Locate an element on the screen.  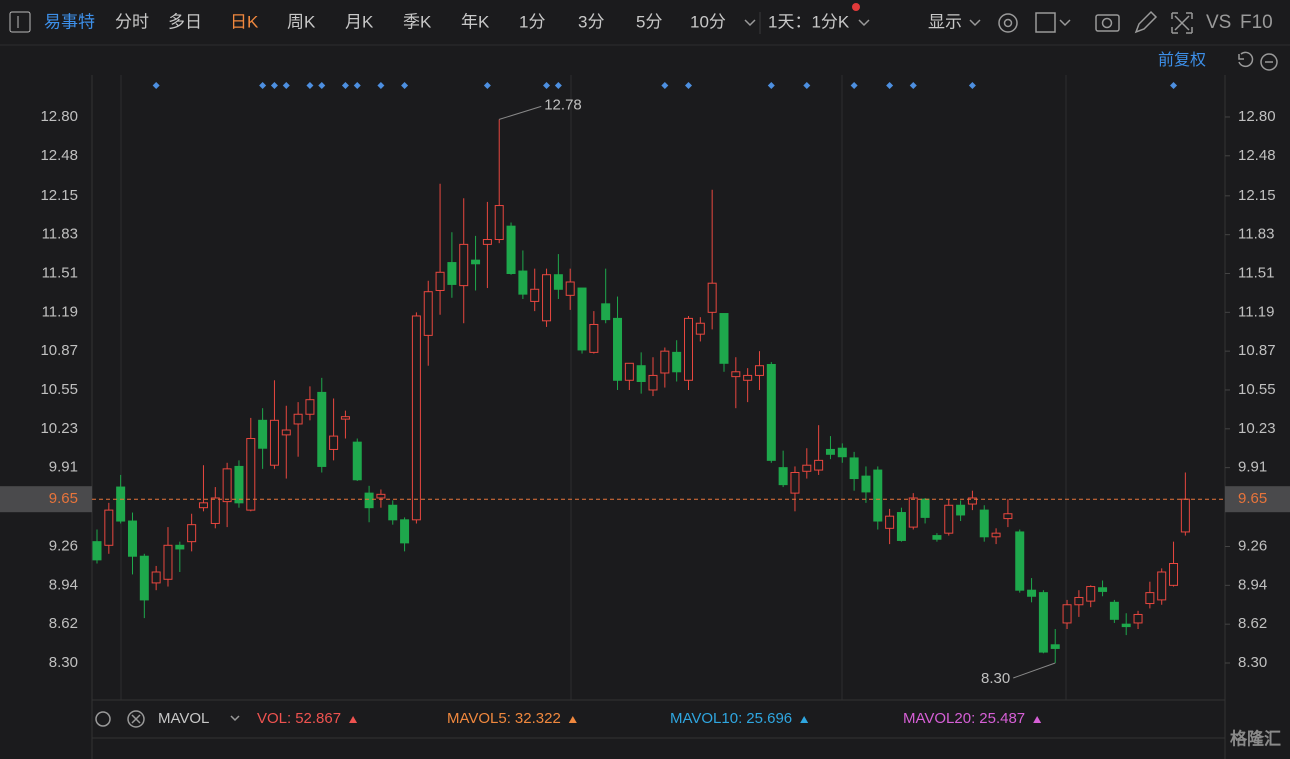
notify-dot is located at coordinates (856, 7).